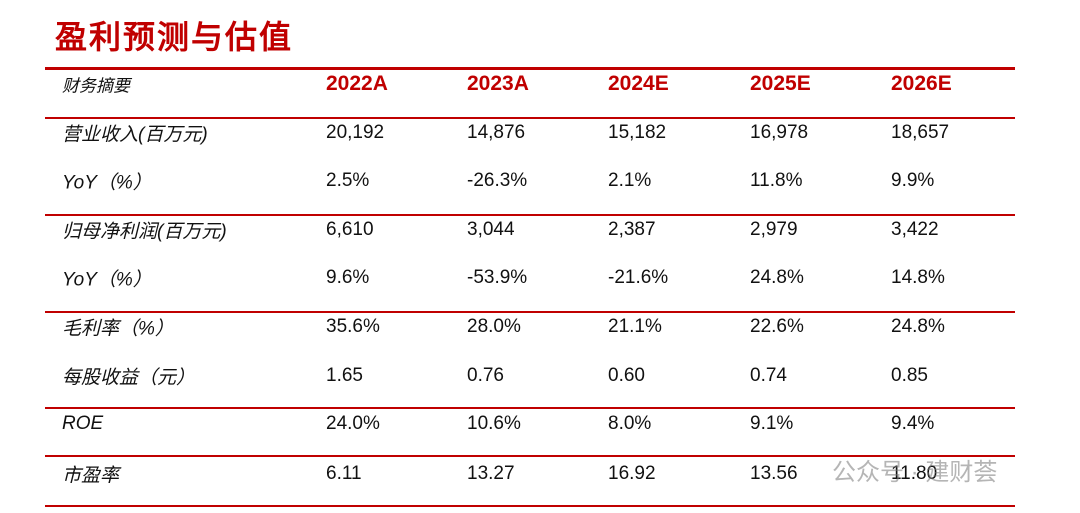 This screenshot has width=1080, height=513. What do you see at coordinates (144, 232) in the screenshot?
I see `row-label: 归母净利润(百万元)` at bounding box center [144, 232].